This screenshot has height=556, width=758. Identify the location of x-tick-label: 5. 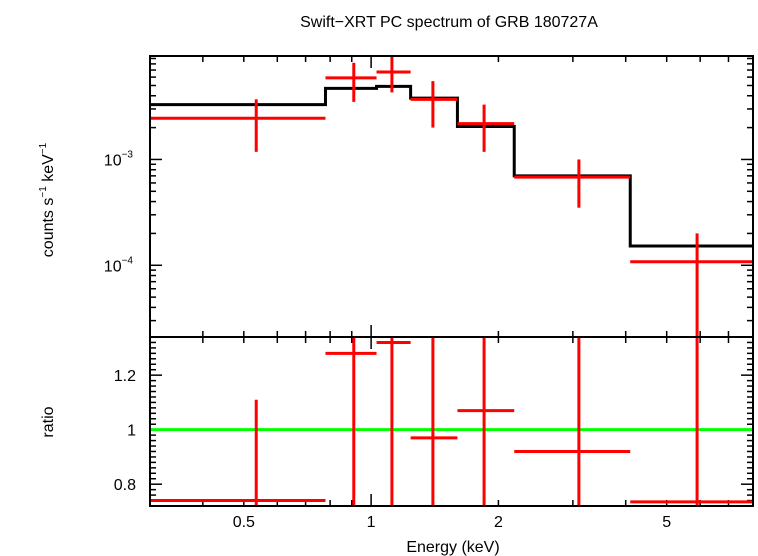
(666, 522).